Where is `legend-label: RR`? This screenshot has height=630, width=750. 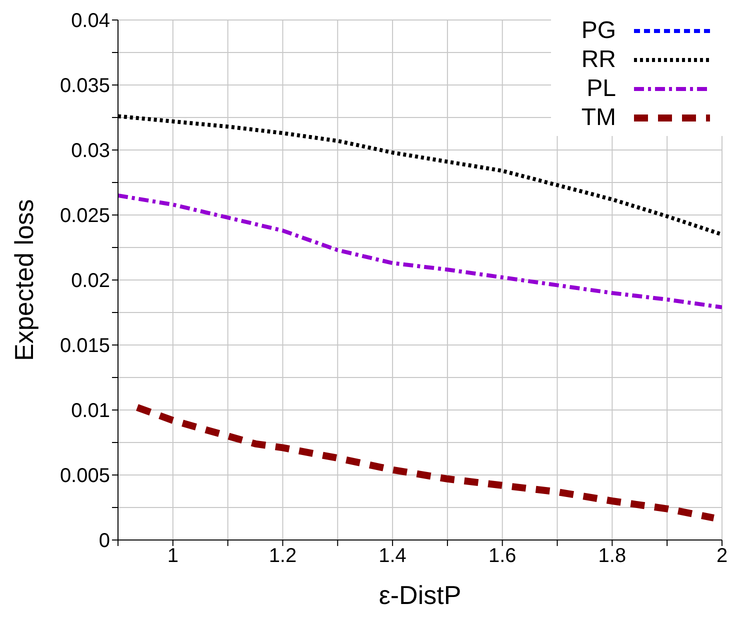 legend-label: RR is located at coordinates (598, 60).